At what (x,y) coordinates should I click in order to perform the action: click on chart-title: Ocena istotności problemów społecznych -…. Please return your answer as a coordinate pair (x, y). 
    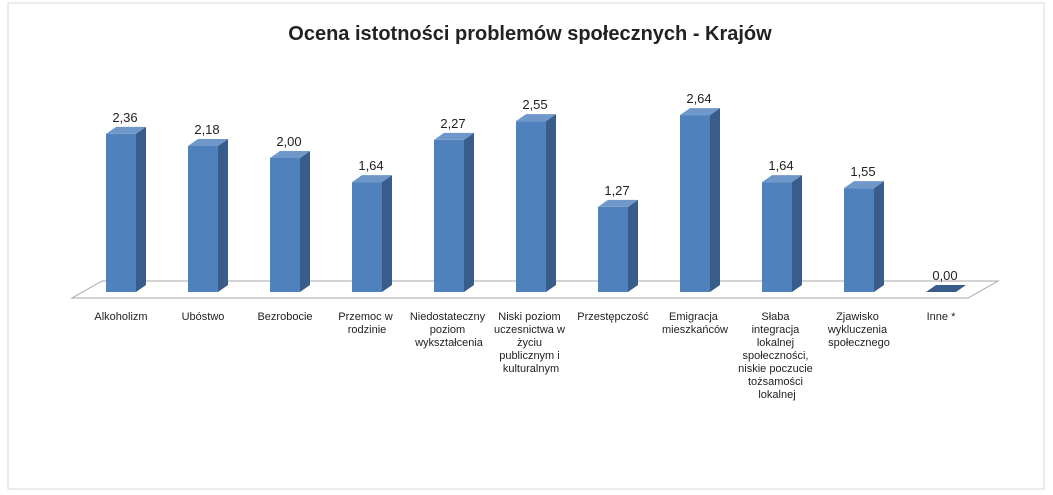
    Looking at the image, I should click on (530, 34).